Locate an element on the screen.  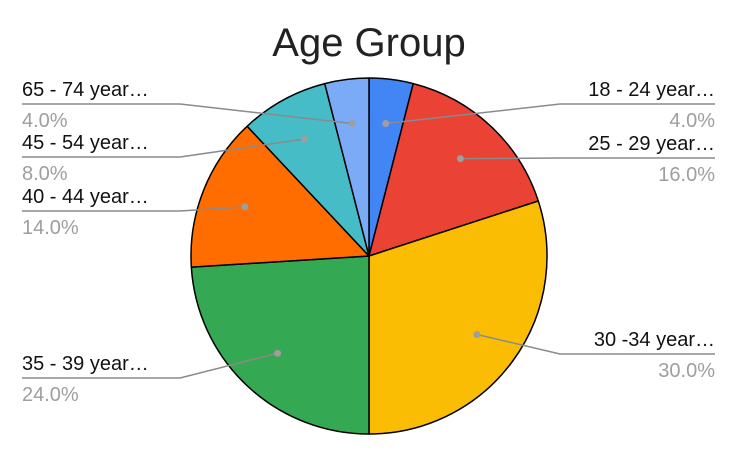
slice-percent-0: 4.0% is located at coordinates (692, 121).